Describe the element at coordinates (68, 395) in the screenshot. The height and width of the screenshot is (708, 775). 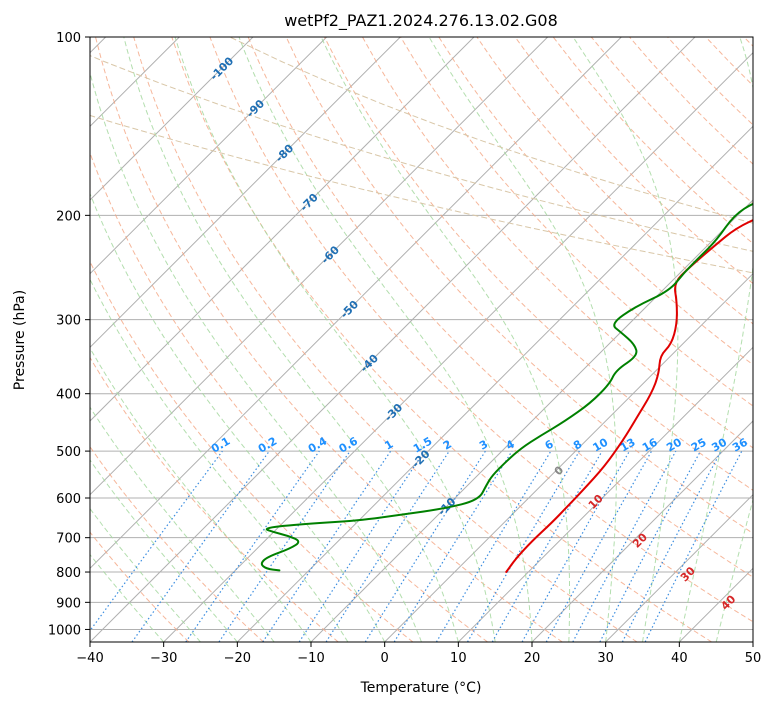
I see `y-tick-label: 400` at that location.